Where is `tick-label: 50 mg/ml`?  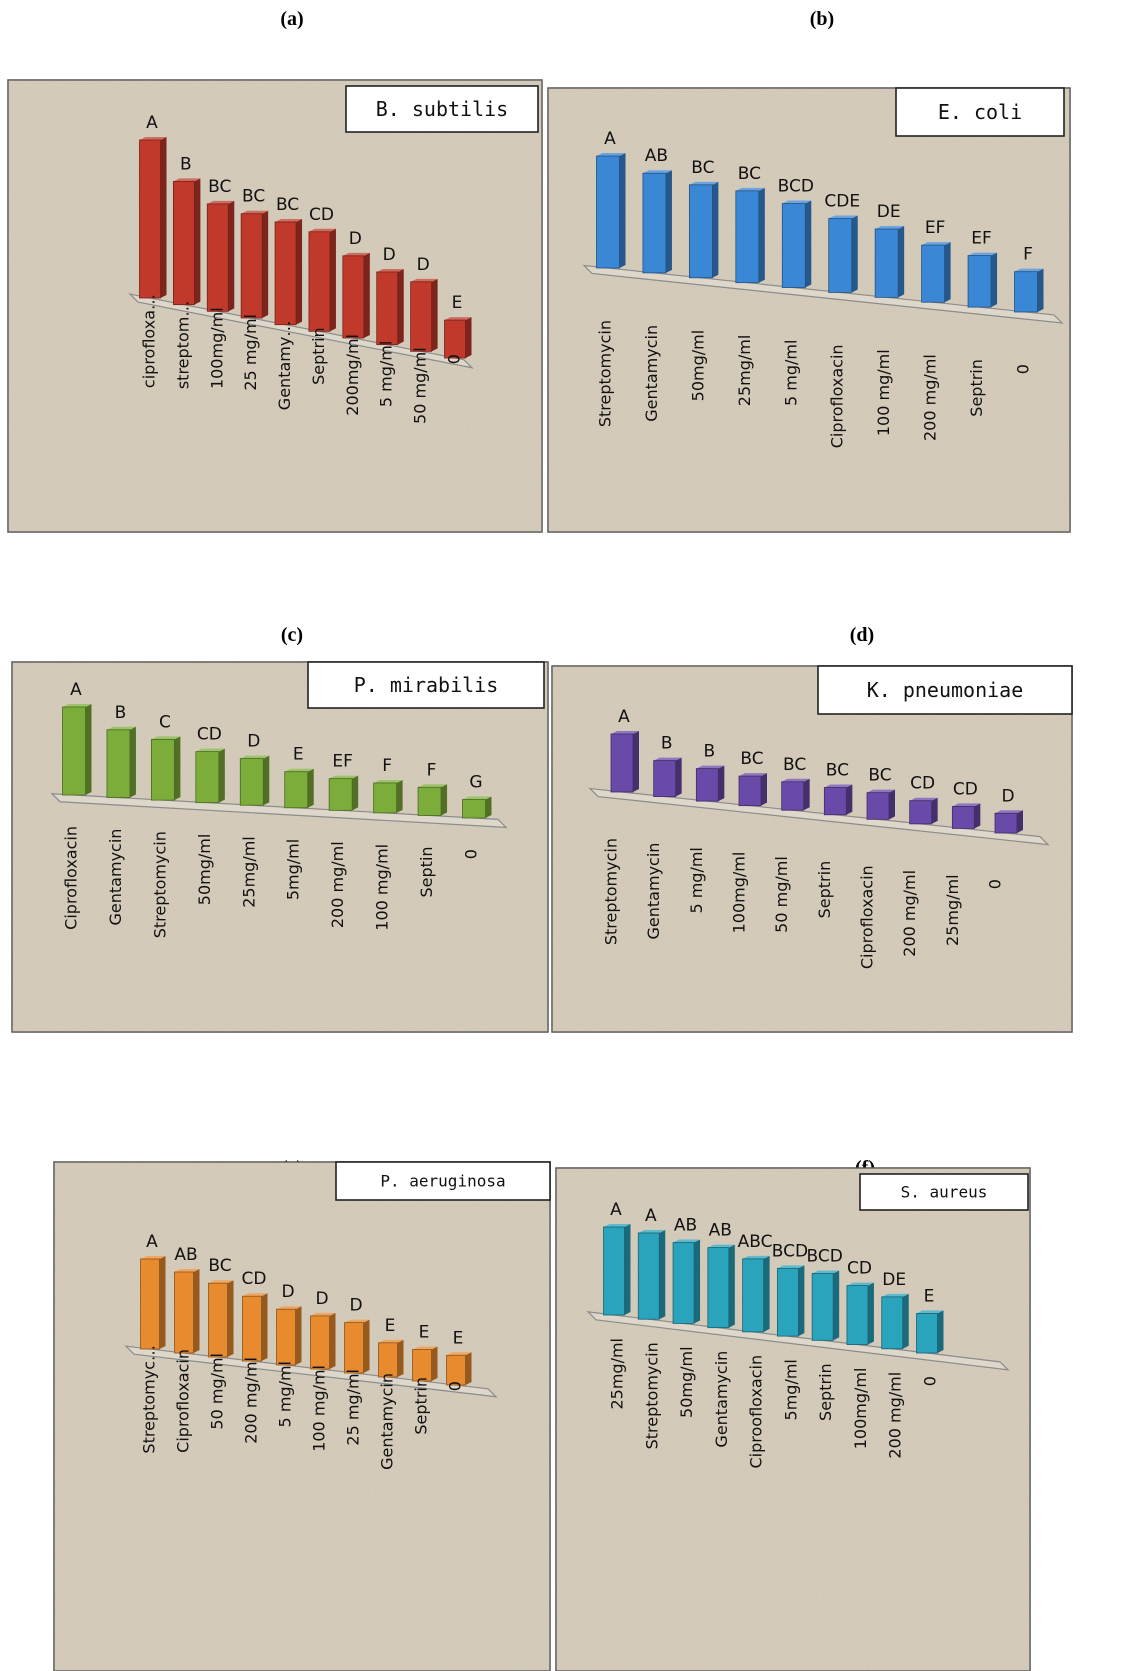
tick-label: 50 mg/ml is located at coordinates (420, 385).